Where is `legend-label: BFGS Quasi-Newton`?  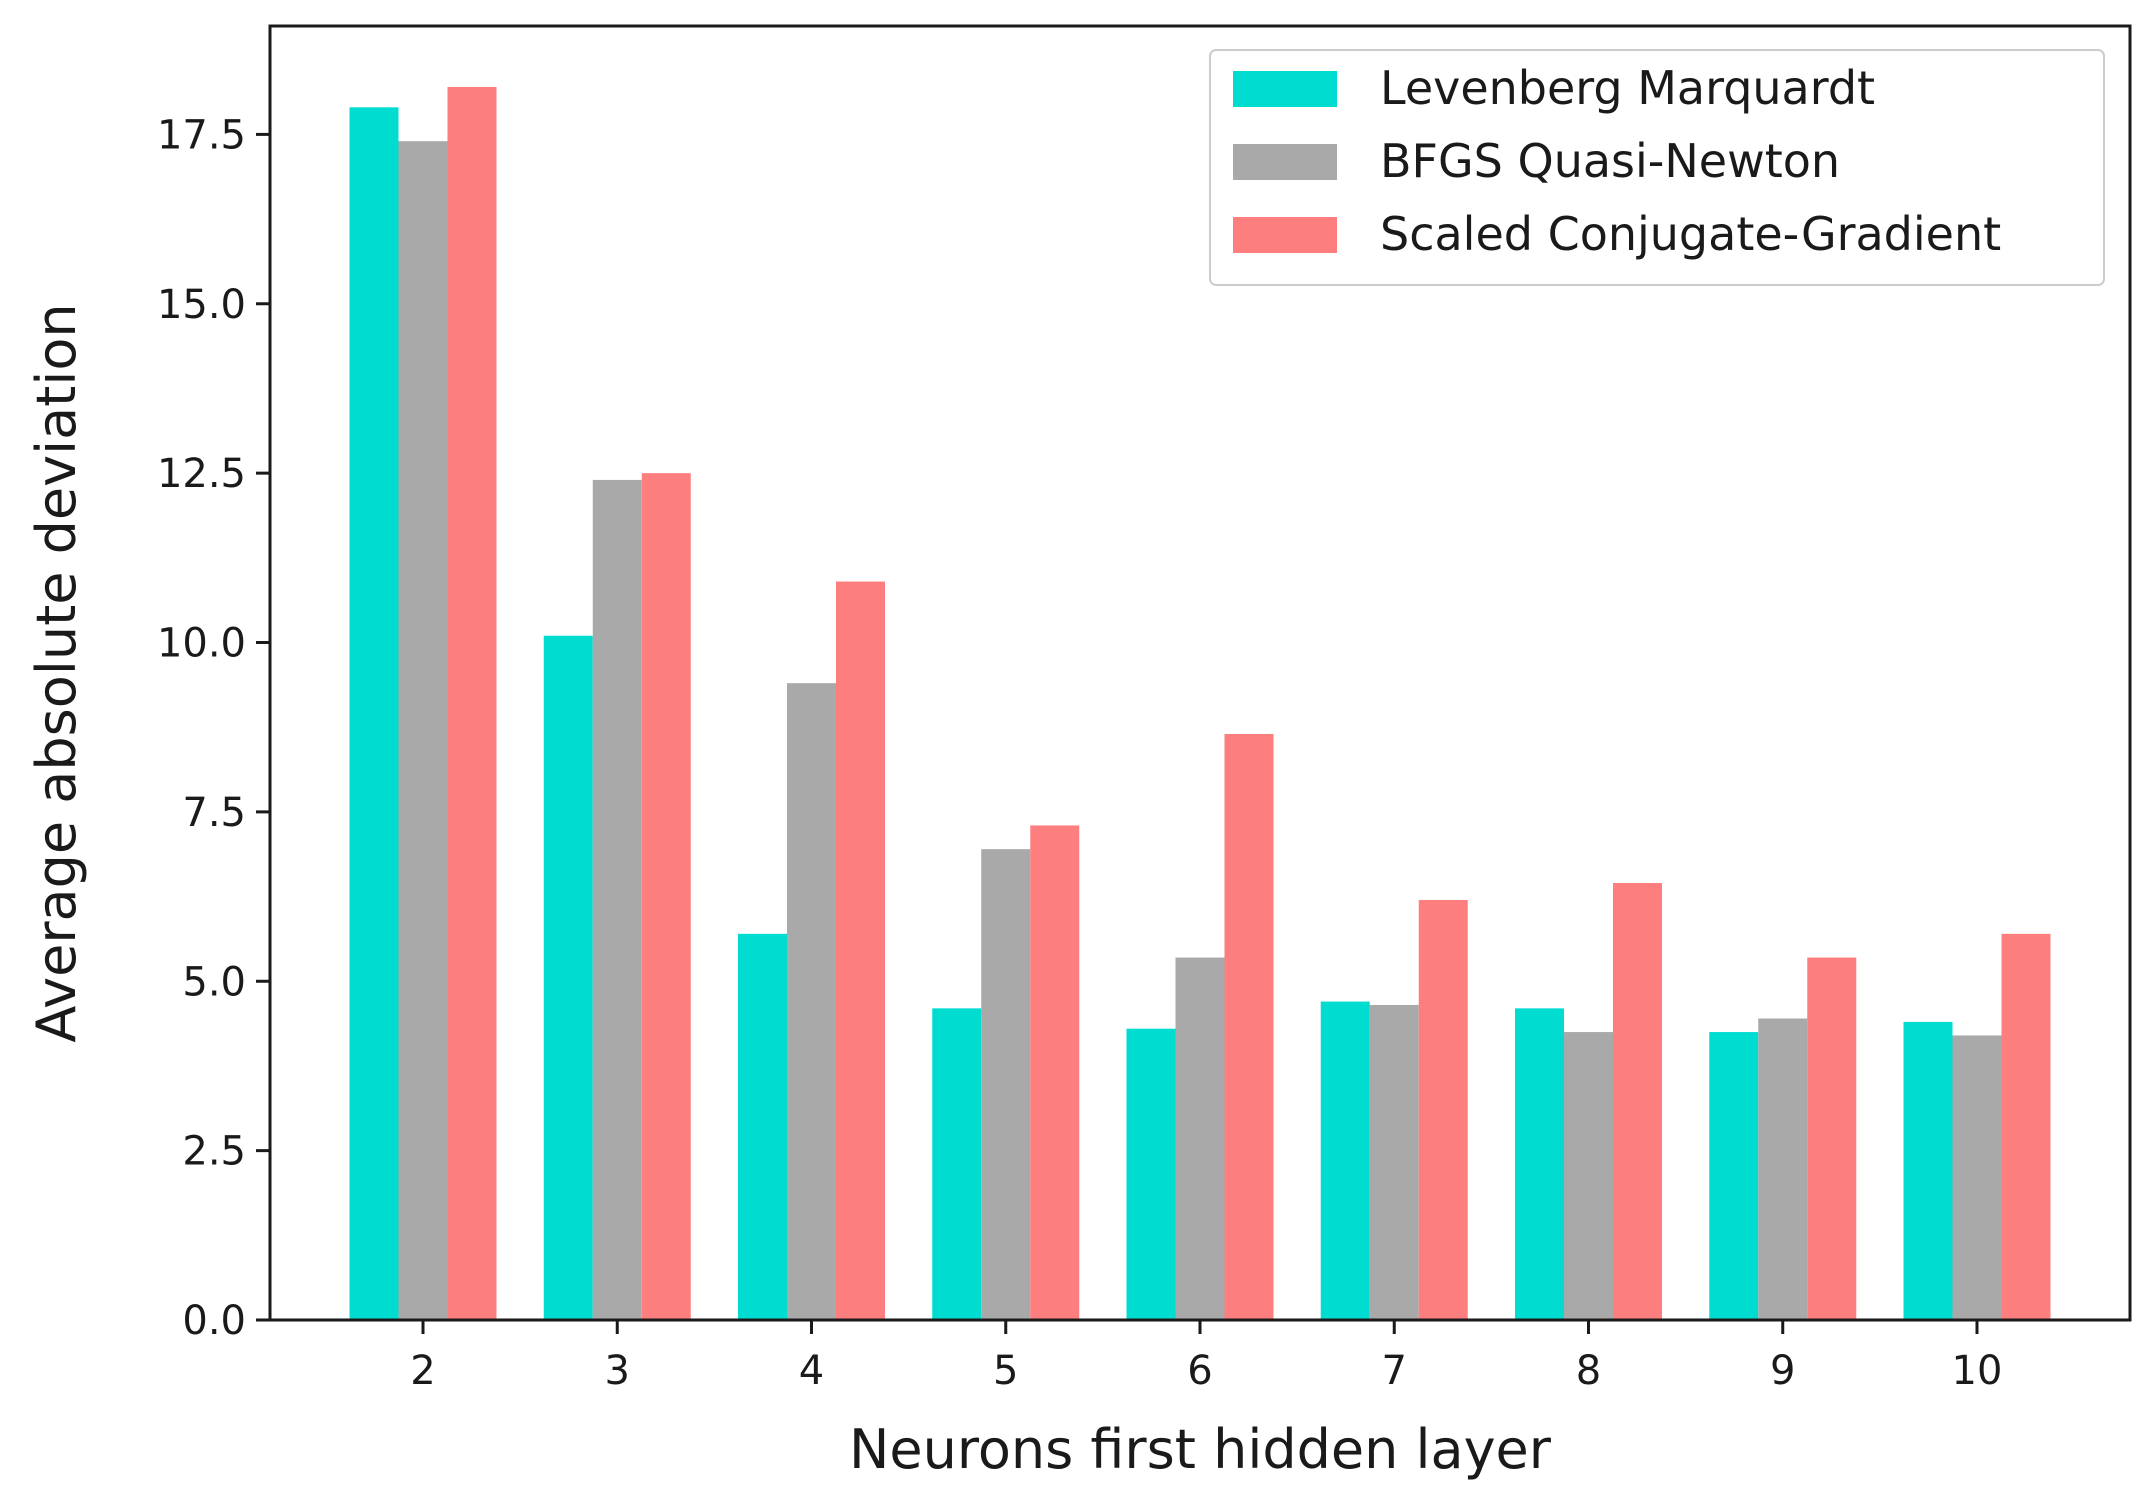
legend-label: BFGS Quasi-Newton is located at coordinates (1610, 161).